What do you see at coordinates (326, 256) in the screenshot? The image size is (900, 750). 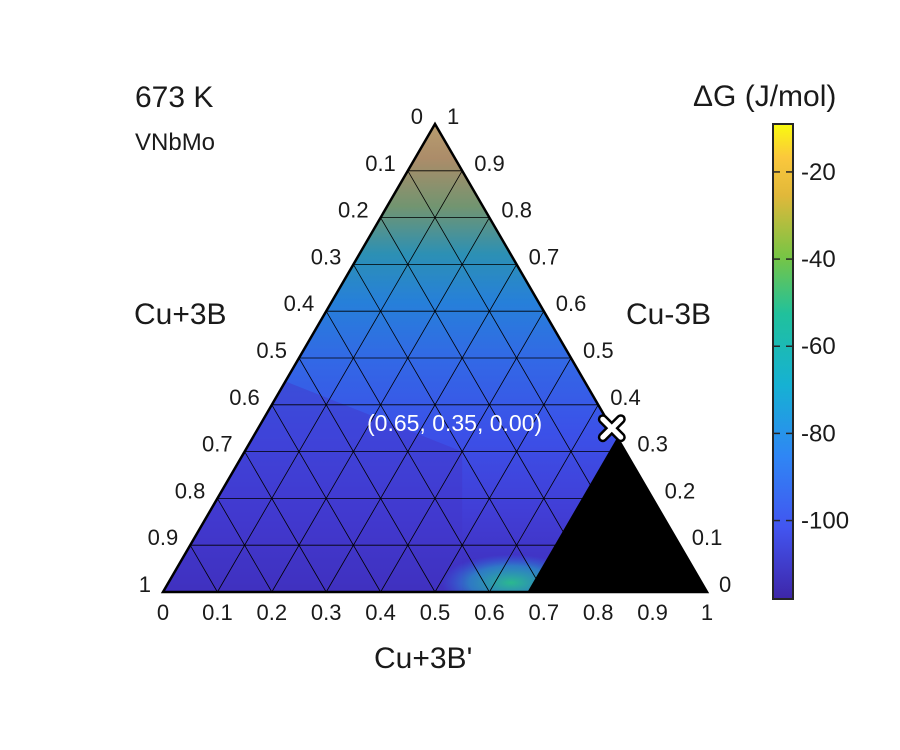 I see `tick-label-left: 0.3` at bounding box center [326, 256].